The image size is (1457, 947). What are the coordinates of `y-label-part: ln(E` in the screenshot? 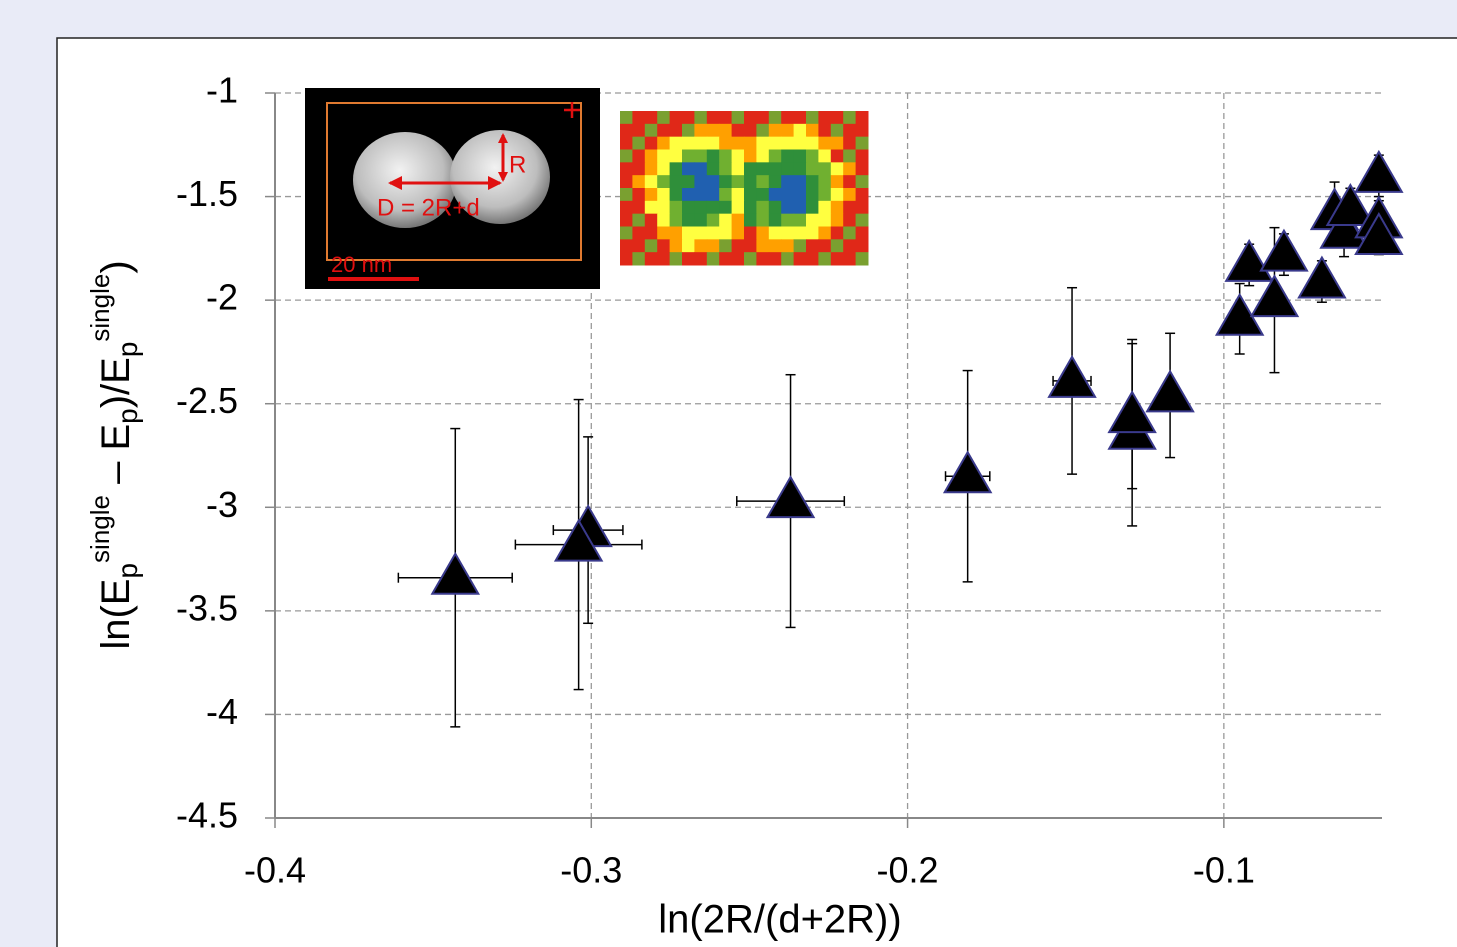 It's located at (116, 614).